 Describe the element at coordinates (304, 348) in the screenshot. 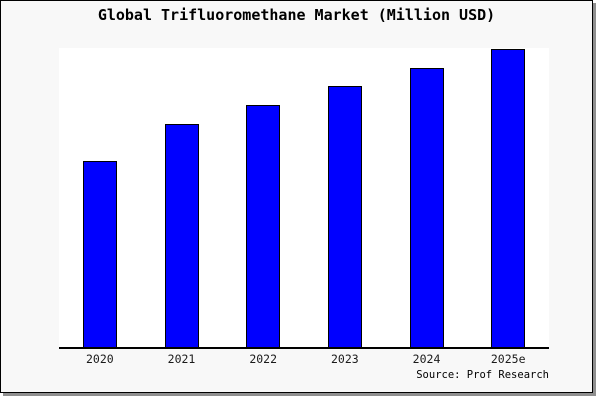

I see `x-axis-line` at that location.